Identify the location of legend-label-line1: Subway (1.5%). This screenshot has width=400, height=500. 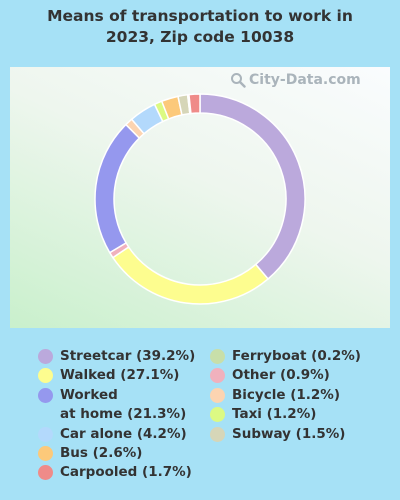
(289, 433).